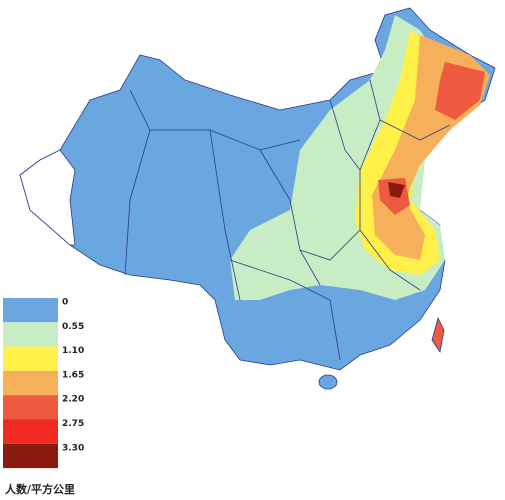 The height and width of the screenshot is (500, 505). Describe the element at coordinates (396, 190) in the screenshot. I see `densest-area` at that location.